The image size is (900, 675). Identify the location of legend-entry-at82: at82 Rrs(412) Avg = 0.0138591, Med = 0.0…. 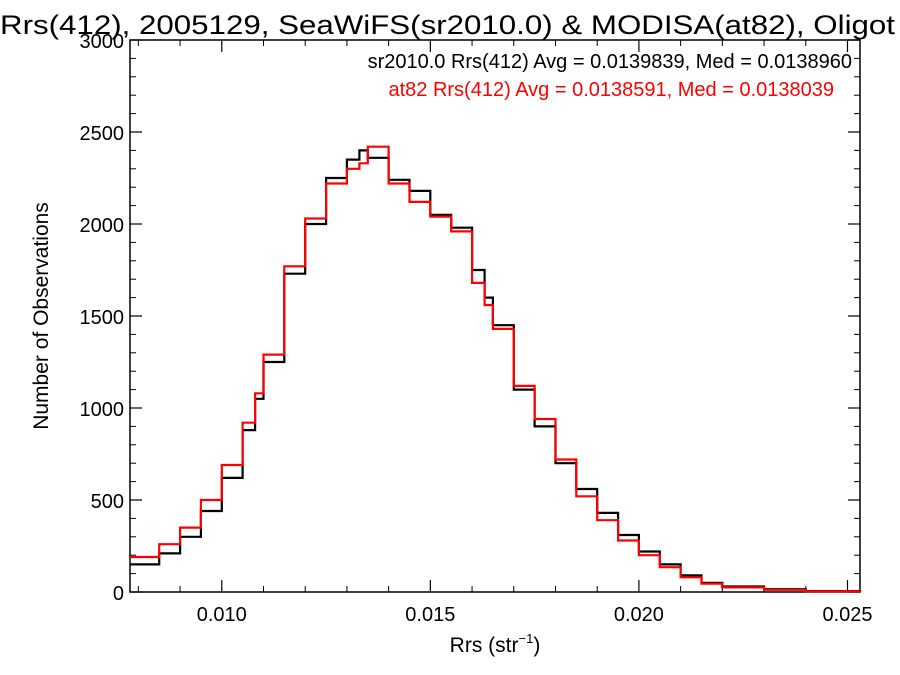
(611, 90).